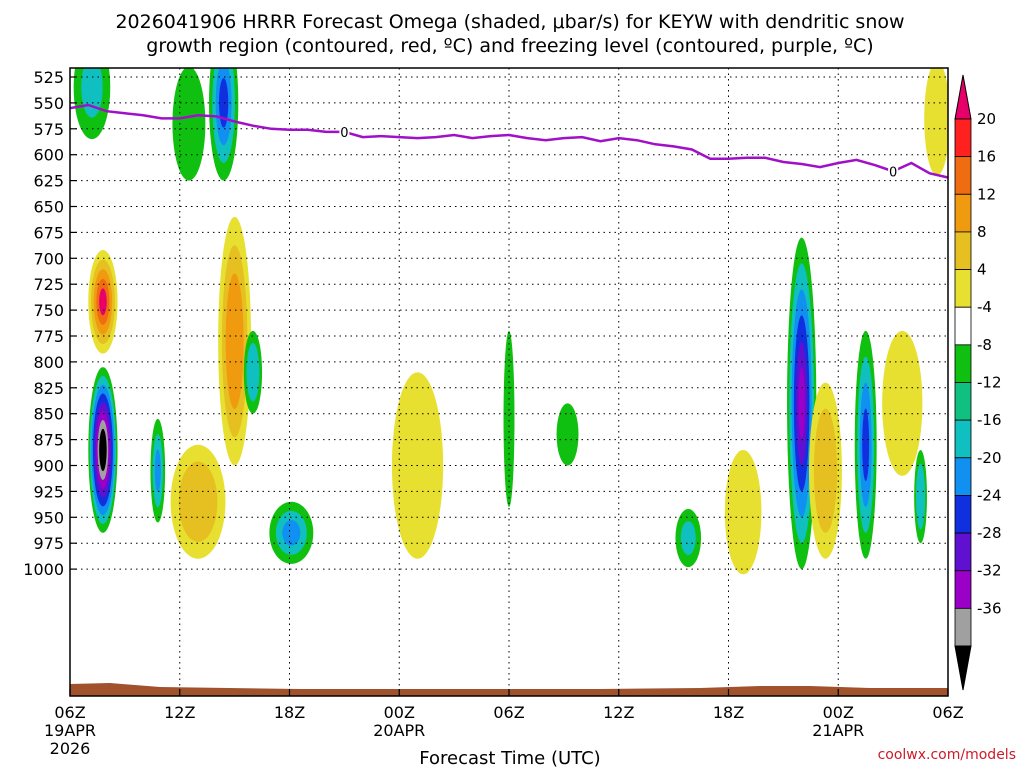  What do you see at coordinates (989, 420) in the screenshot?
I see `colorbar-tick-label: -16` at bounding box center [989, 420].